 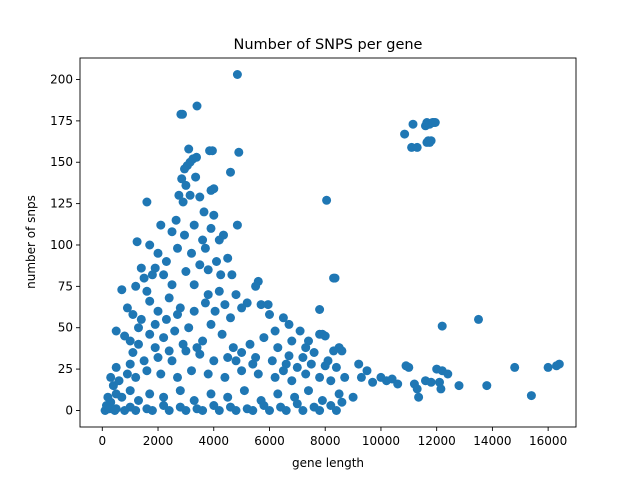 I want to click on y-tick-label: 0, so click(x=69, y=410).